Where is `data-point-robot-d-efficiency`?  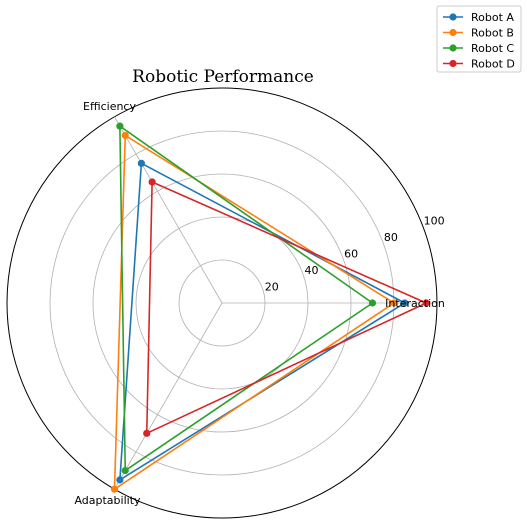
data-point-robot-d-efficiency is located at coordinates (152, 182).